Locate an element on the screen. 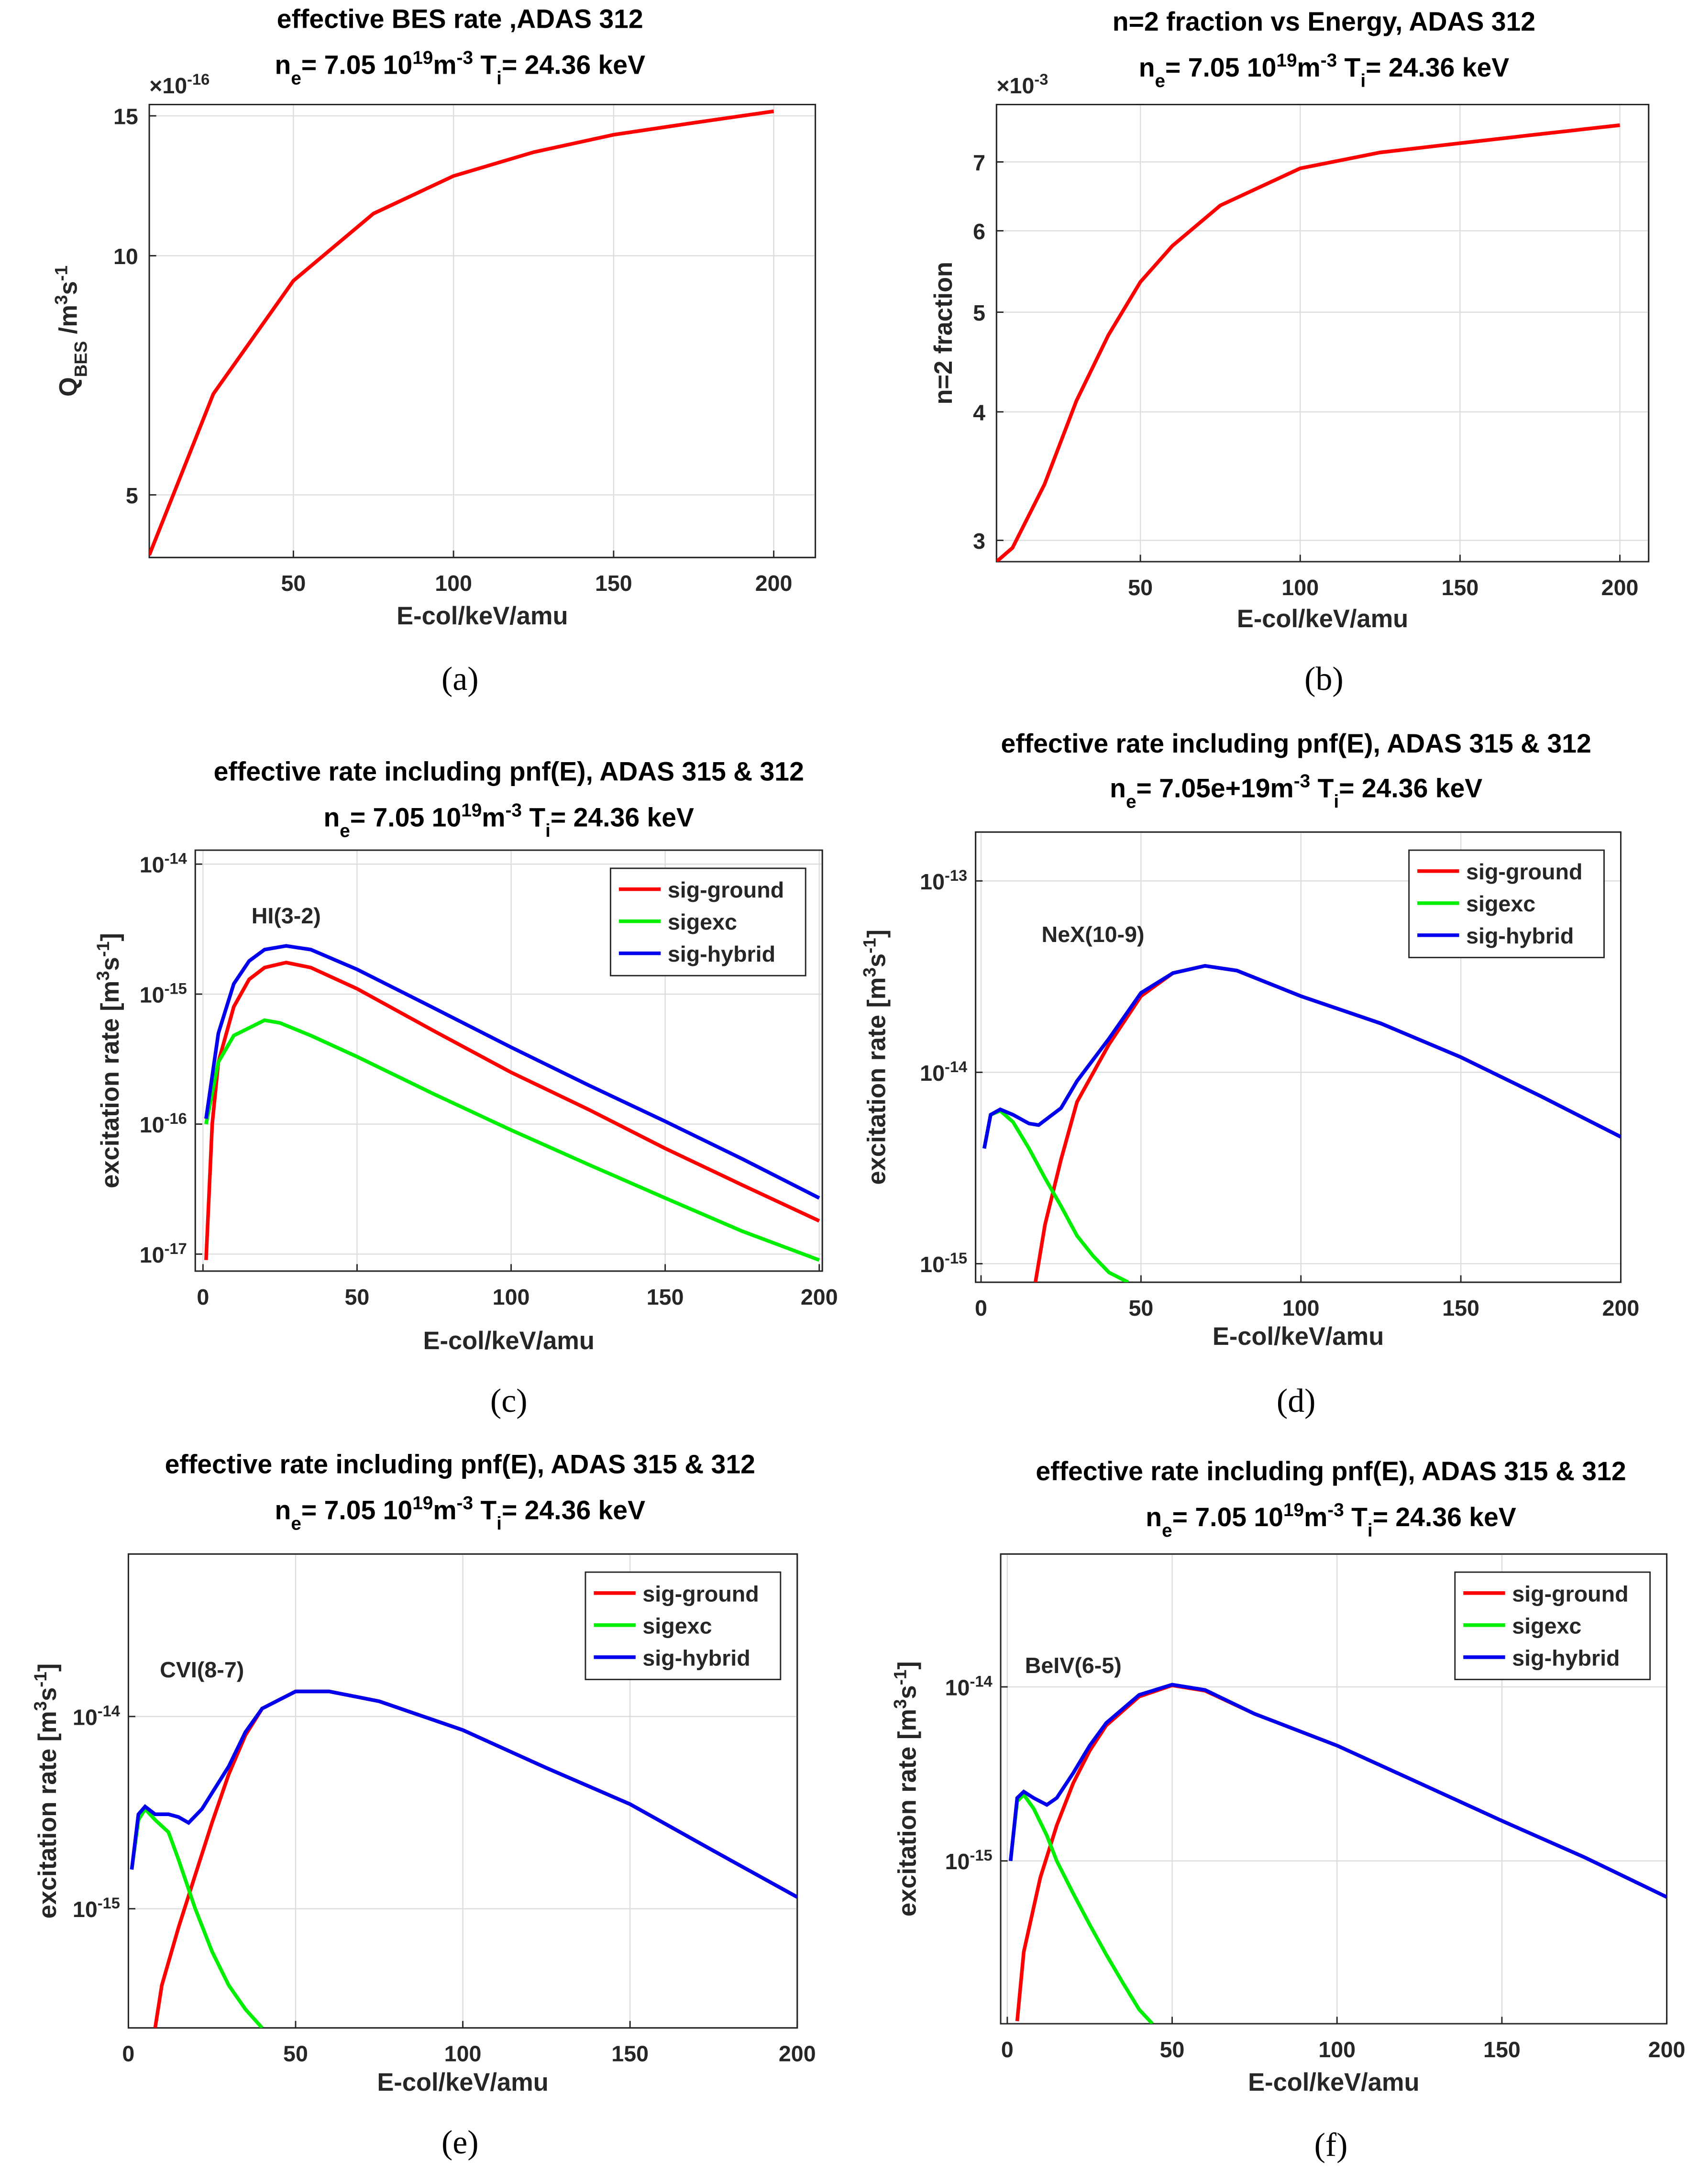  y-tick-label: 5 is located at coordinates (132, 496).